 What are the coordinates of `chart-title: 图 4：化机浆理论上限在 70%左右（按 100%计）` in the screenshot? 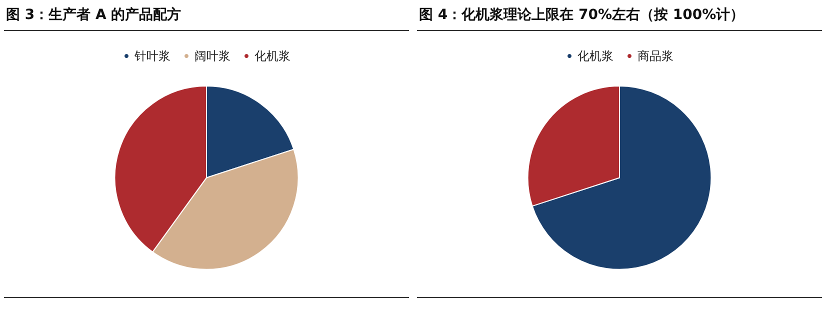 It's located at (619, 15).